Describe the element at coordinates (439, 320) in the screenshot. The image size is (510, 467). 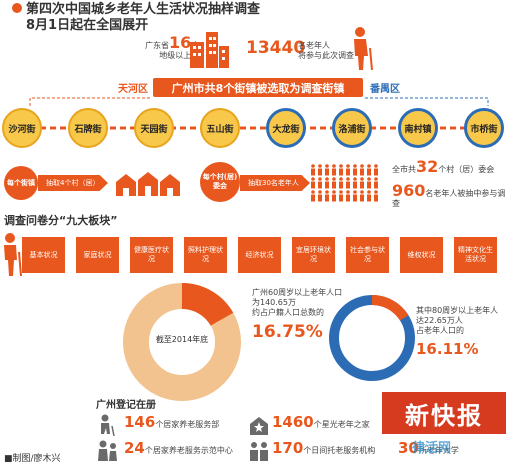
I see `donut-right-text2: 达22.65万人` at that location.